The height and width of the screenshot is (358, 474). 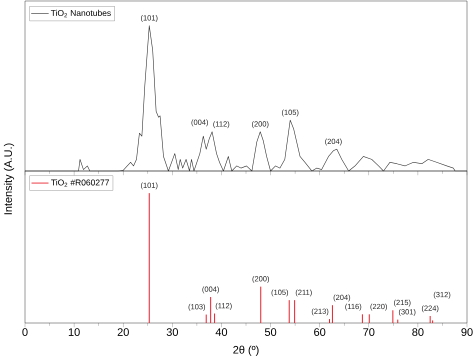 I want to click on x-tick-label: 30, so click(x=172, y=332).